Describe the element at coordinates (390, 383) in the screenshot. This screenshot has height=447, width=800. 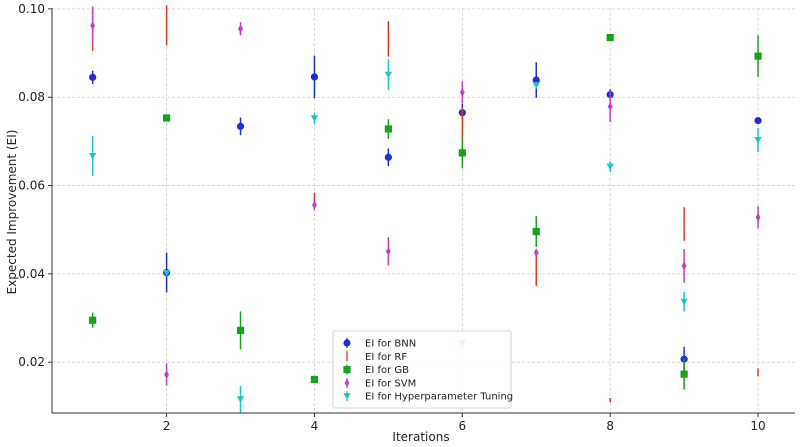
I see `legend-label: EI for SVM` at that location.